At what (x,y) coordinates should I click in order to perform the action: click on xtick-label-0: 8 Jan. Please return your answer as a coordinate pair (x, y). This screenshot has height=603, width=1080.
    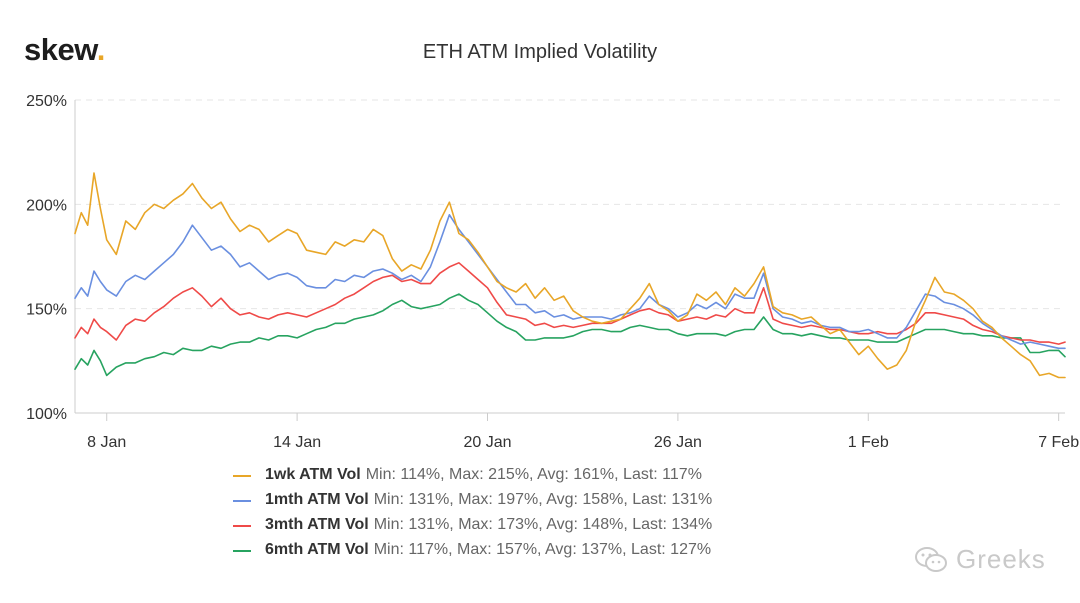
    Looking at the image, I should click on (106, 442).